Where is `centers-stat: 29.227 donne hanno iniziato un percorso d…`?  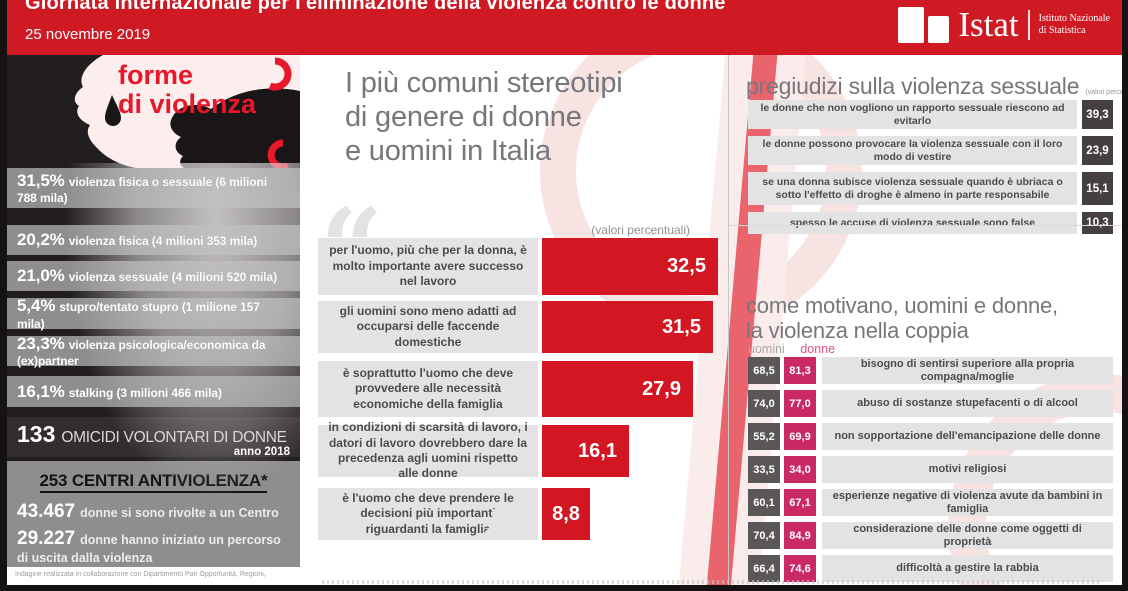
centers-stat: 29.227 donne hanno iniziato un percorso d… is located at coordinates (153, 546).